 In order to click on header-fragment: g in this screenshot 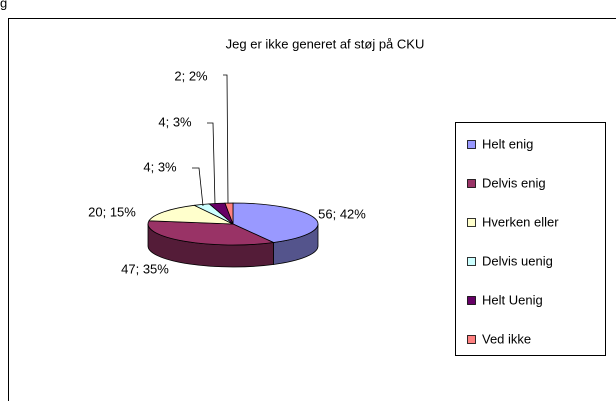, I will do `click(3, 5)`.